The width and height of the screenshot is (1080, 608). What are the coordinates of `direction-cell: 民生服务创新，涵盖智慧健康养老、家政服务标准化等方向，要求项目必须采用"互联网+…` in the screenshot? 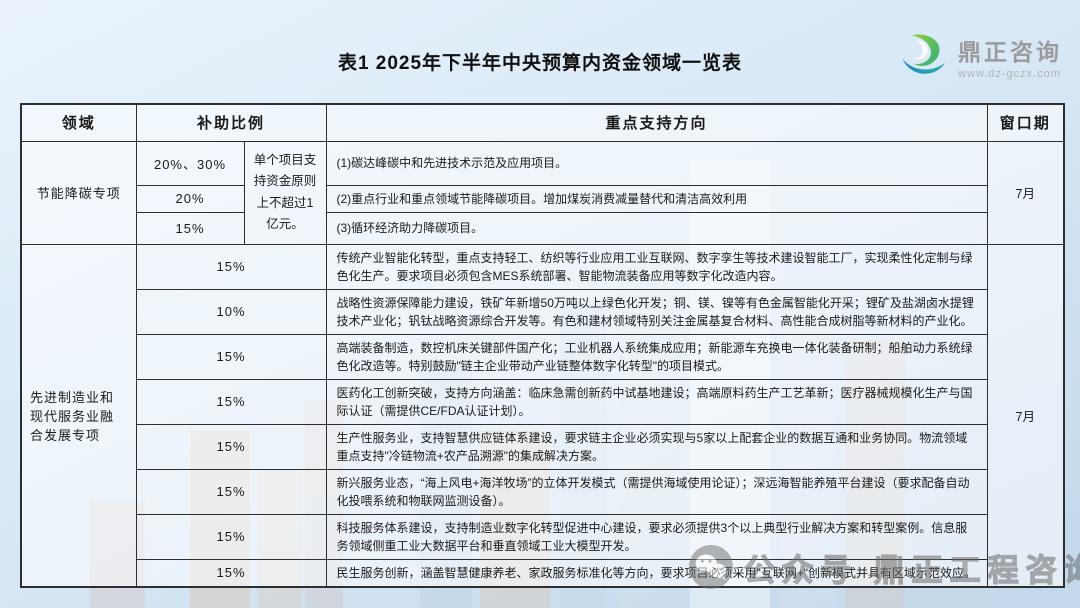 It's located at (656, 572).